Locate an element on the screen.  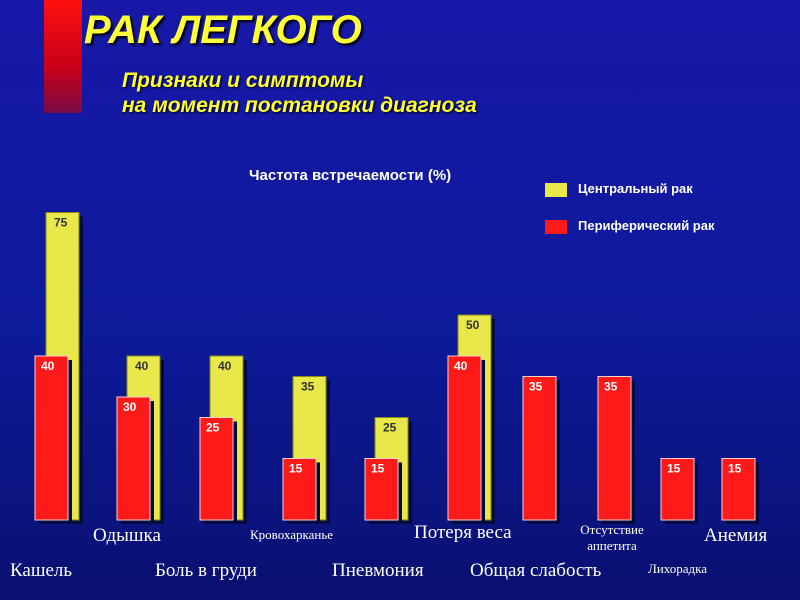
subtitle-line-2: на момент постановки диагноза is located at coordinates (299, 105).